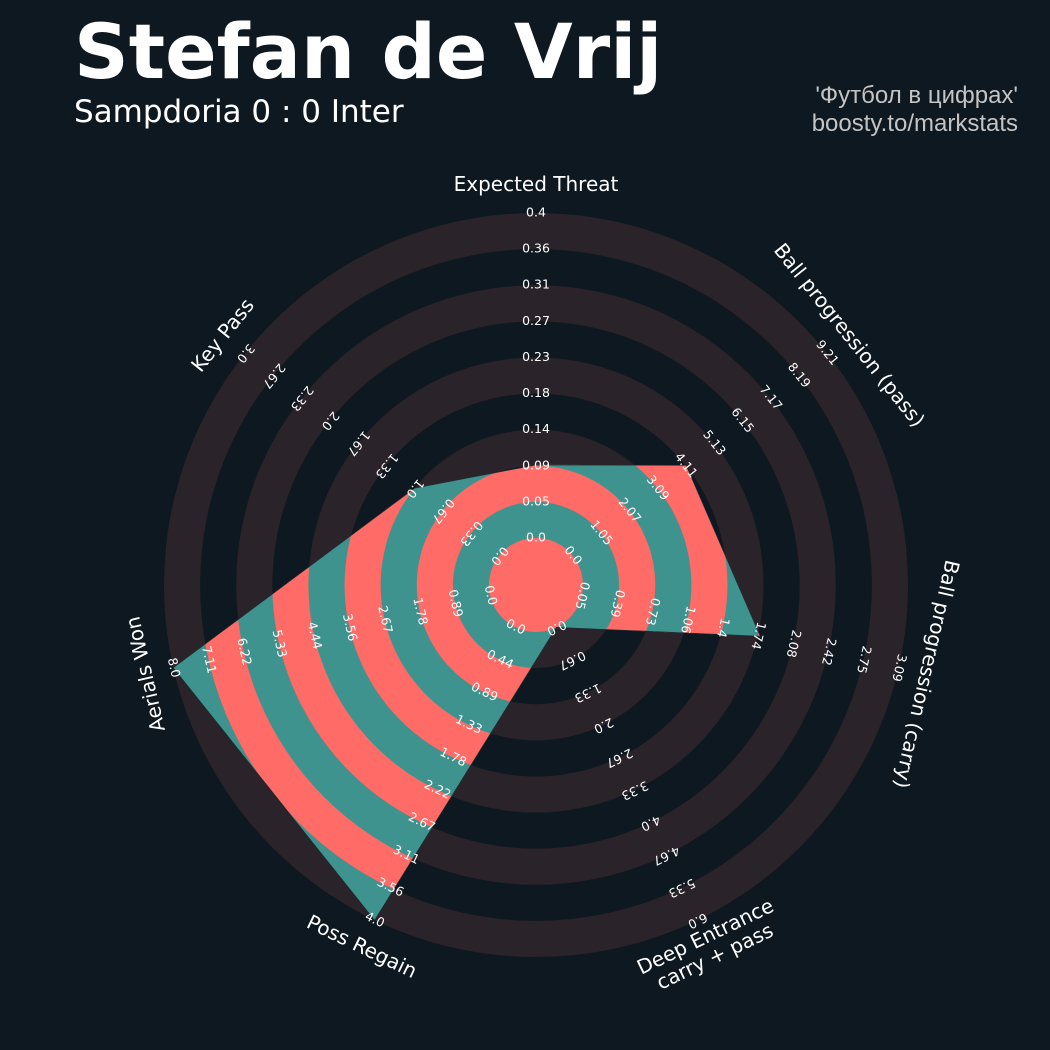 Image resolution: width=1050 pixels, height=1050 pixels. What do you see at coordinates (723, 628) in the screenshot?
I see `tick-label: 1.4` at bounding box center [723, 628].